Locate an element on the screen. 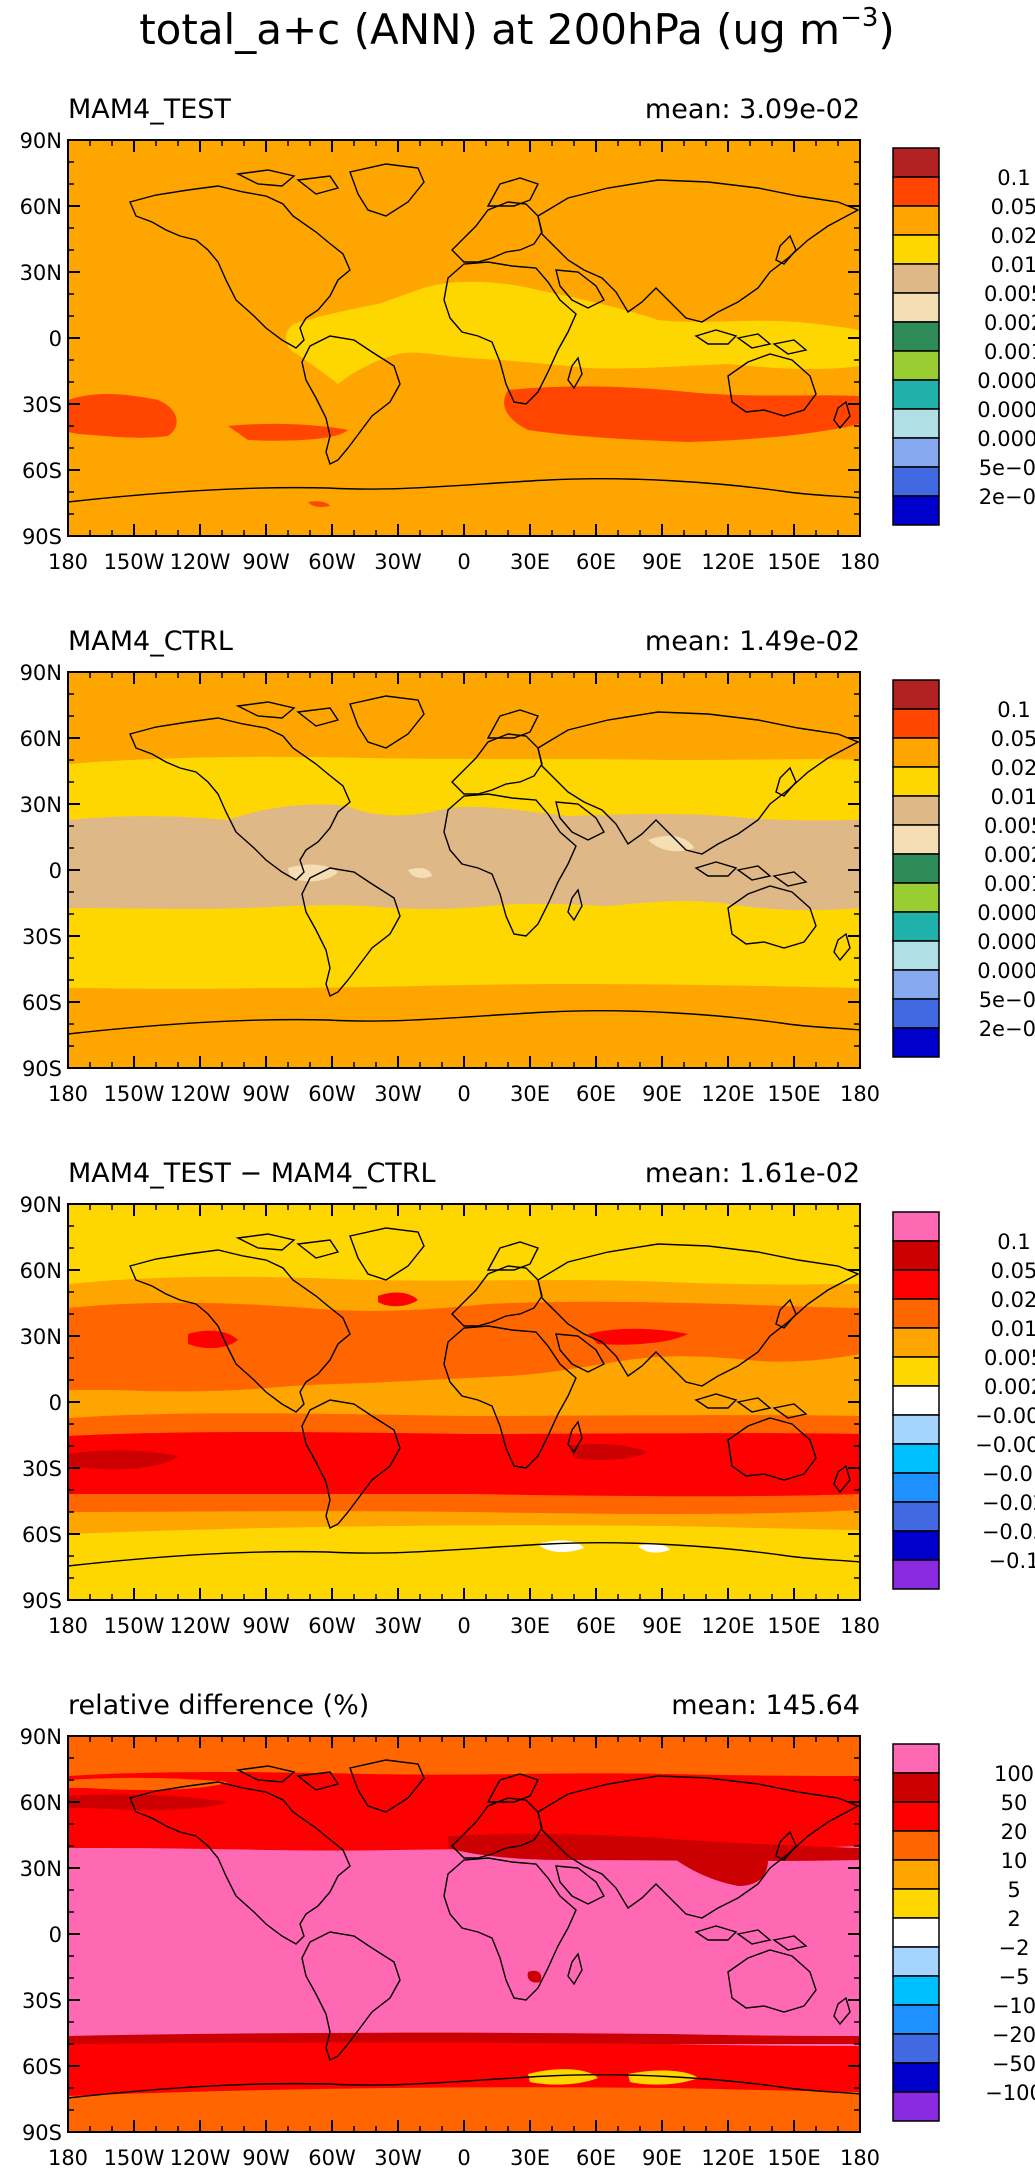 This screenshot has width=1035, height=2175. colorbar-label: 0.002 is located at coordinates (1009, 855).